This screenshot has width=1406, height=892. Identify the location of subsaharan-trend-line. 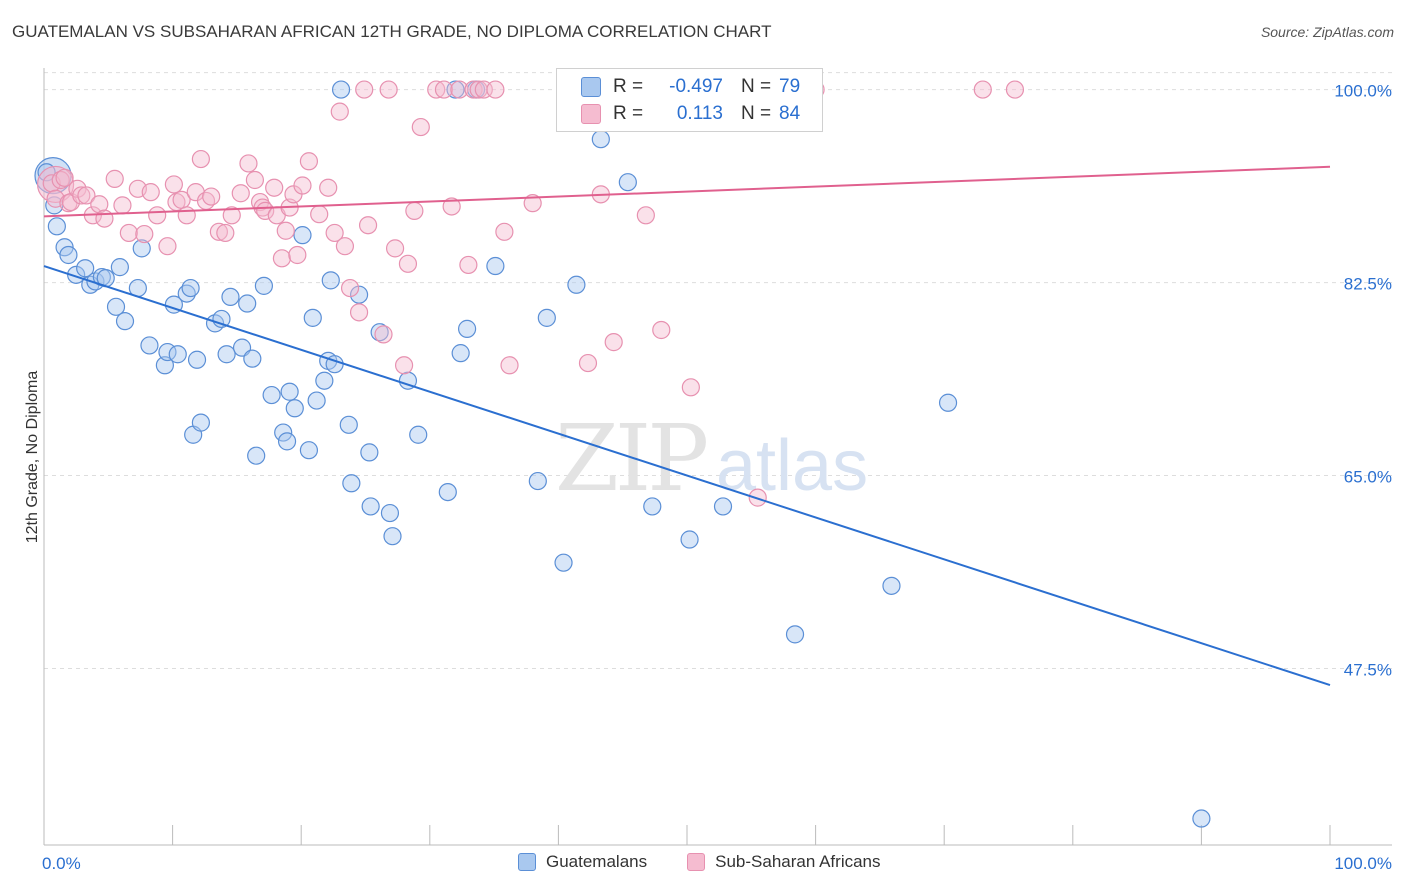
(687, 191).